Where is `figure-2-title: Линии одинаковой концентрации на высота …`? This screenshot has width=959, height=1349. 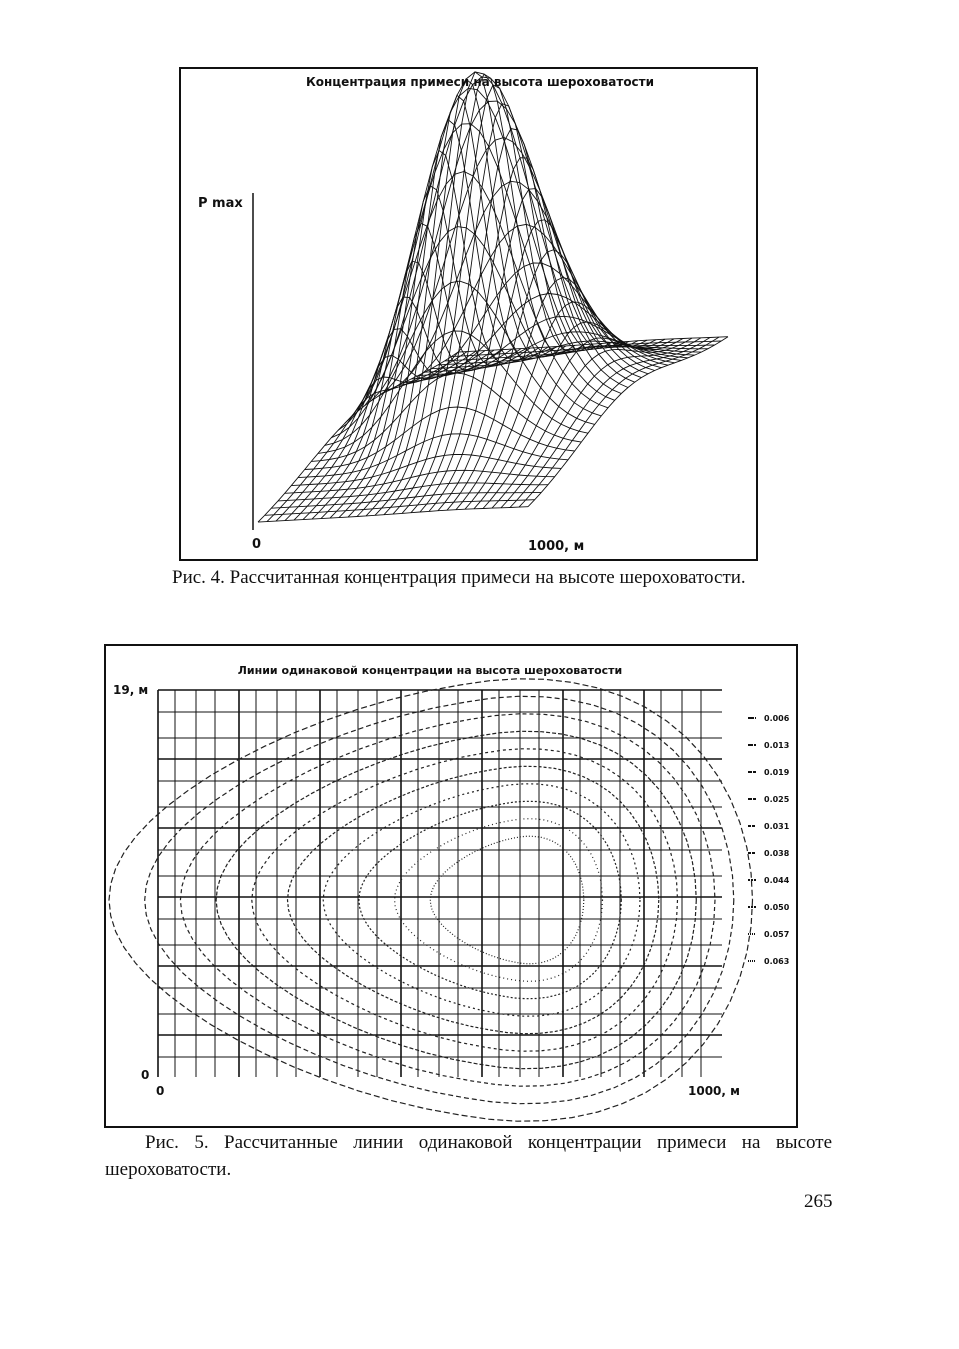 figure-2-title: Линии одинаковой концентрации на высота … is located at coordinates (430, 670).